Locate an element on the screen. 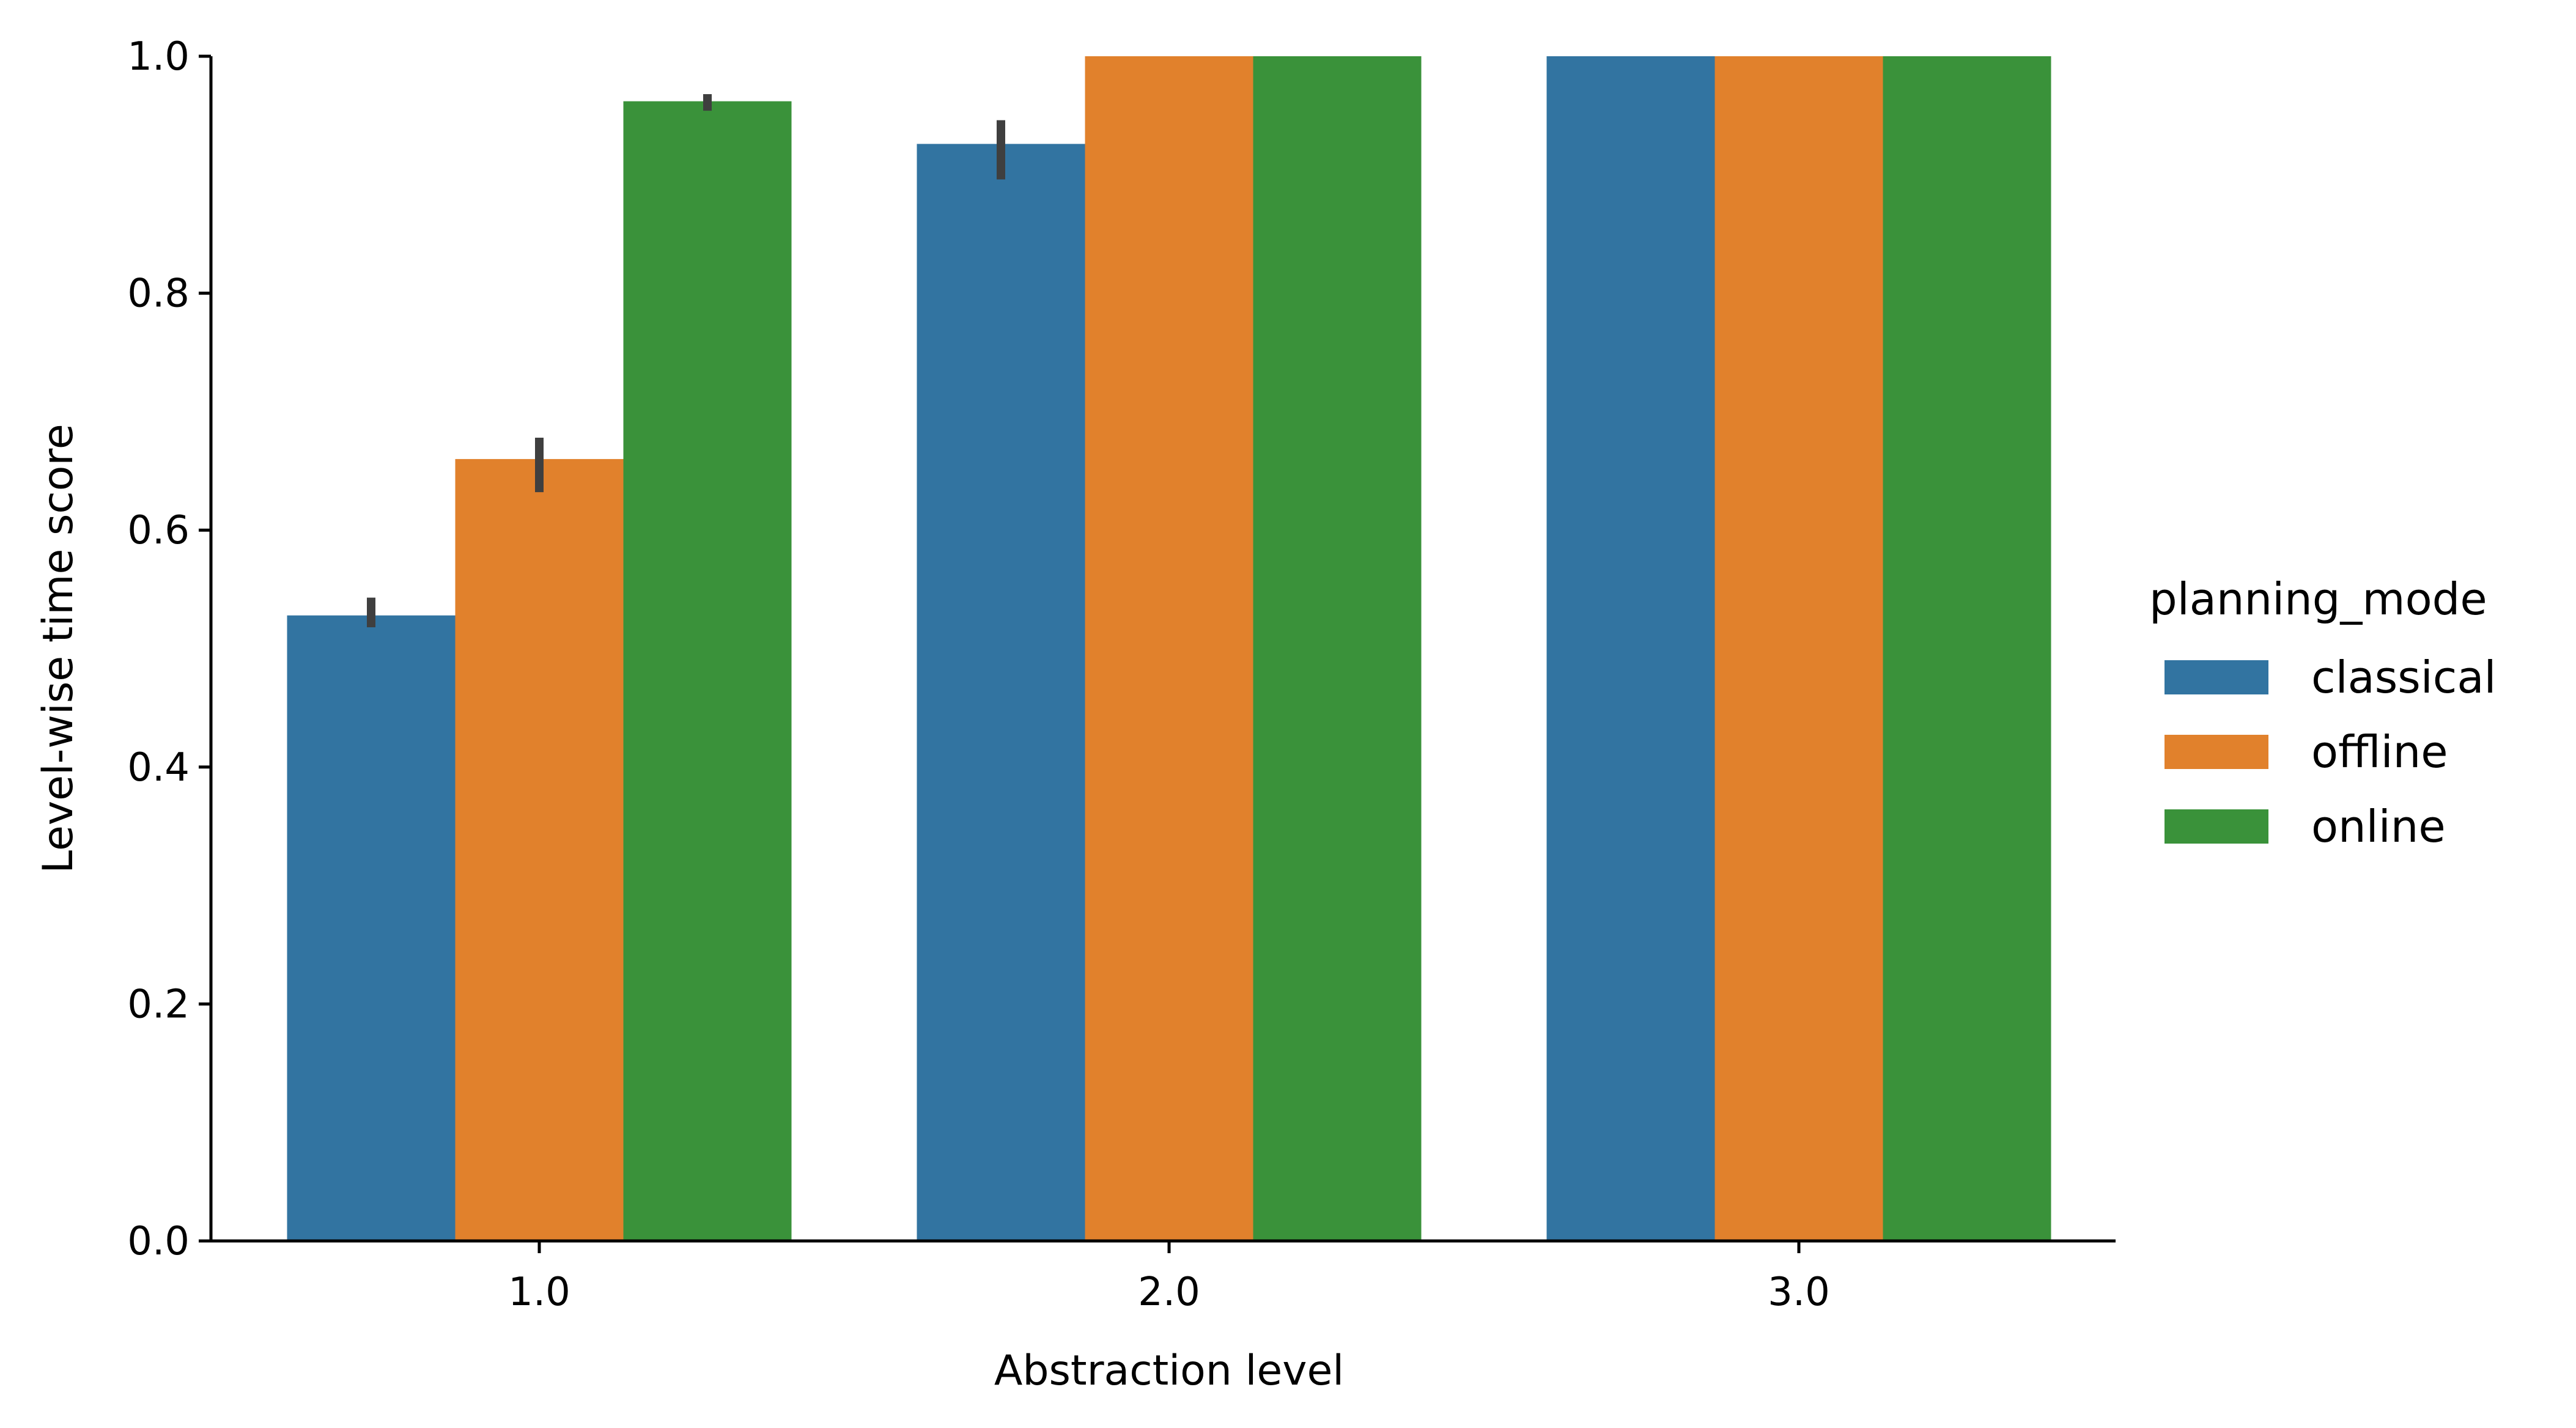  legend-swatch-offline is located at coordinates (2216, 752).